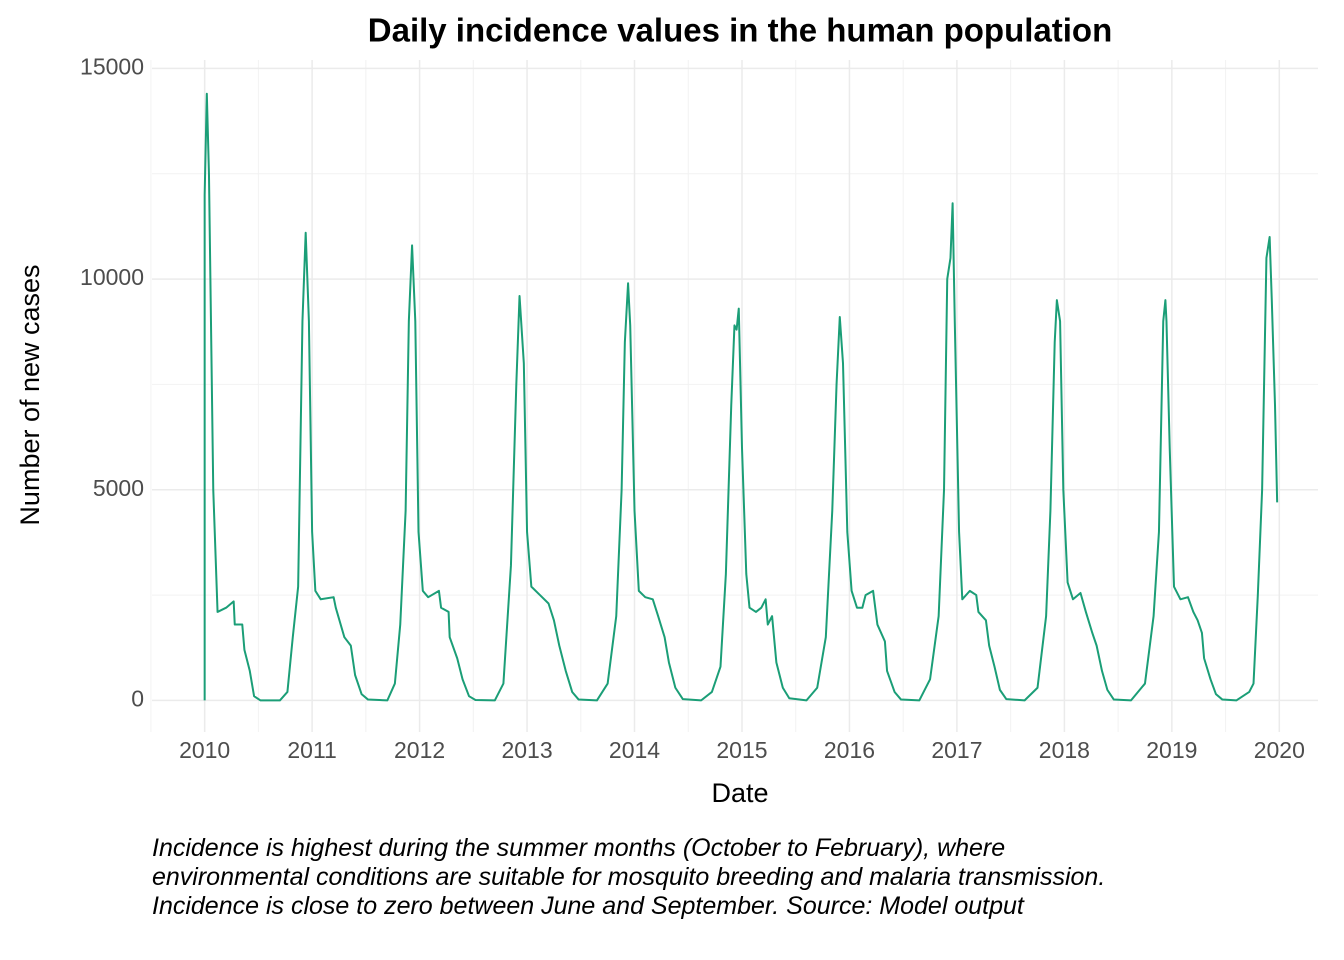 This screenshot has width=1344, height=960. Describe the element at coordinates (634, 750) in the screenshot. I see `x-tick-label: 2014` at that location.